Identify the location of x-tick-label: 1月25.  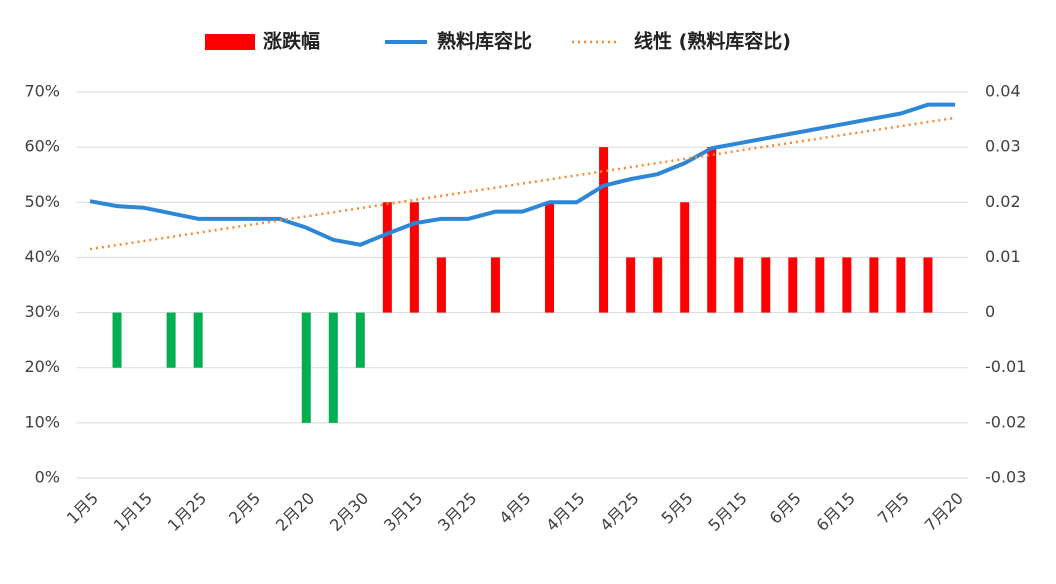
(187, 512).